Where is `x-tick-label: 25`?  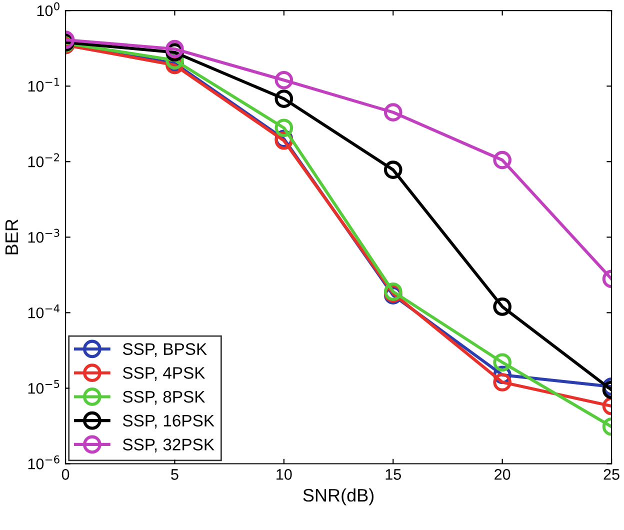
x-tick-label: 25 is located at coordinates (612, 474).